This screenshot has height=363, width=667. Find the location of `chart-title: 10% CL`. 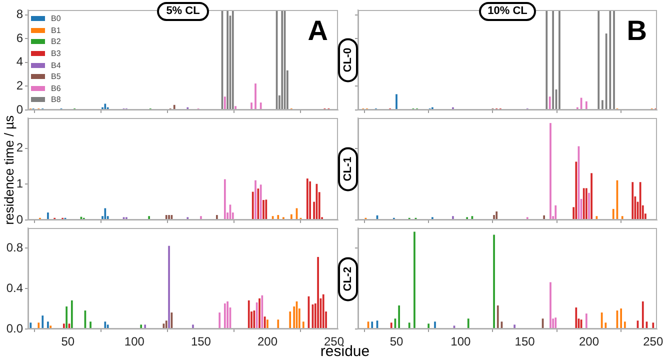

chart-title: 10% CL is located at coordinates (507, 11).